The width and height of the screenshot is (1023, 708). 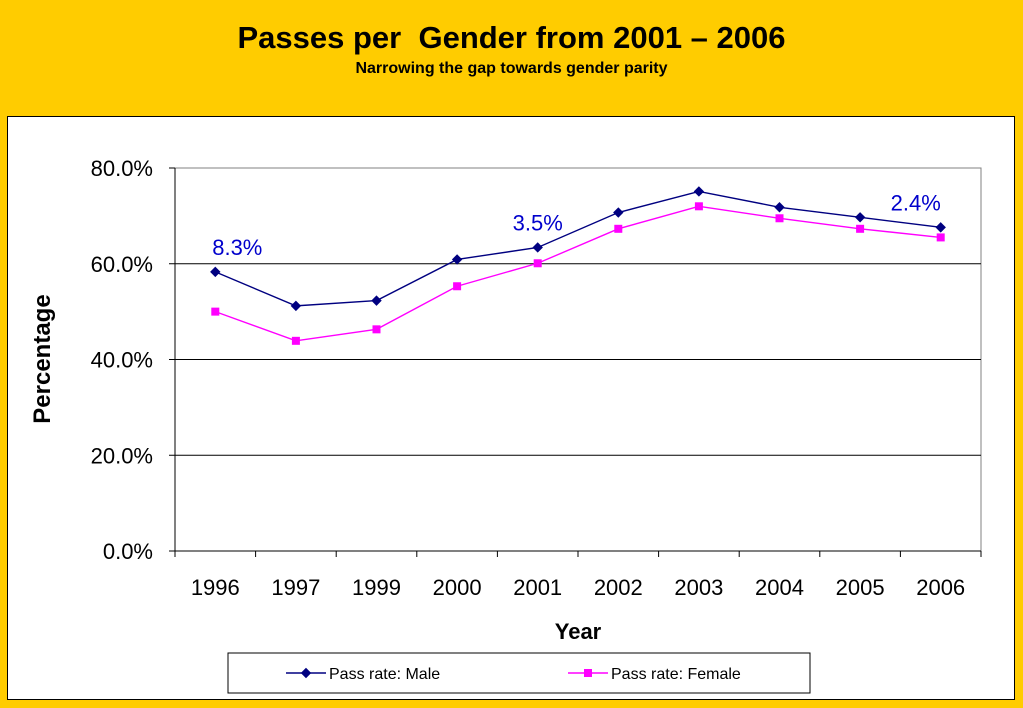 I want to click on y-tick-label: 20.0%, so click(x=122, y=455).